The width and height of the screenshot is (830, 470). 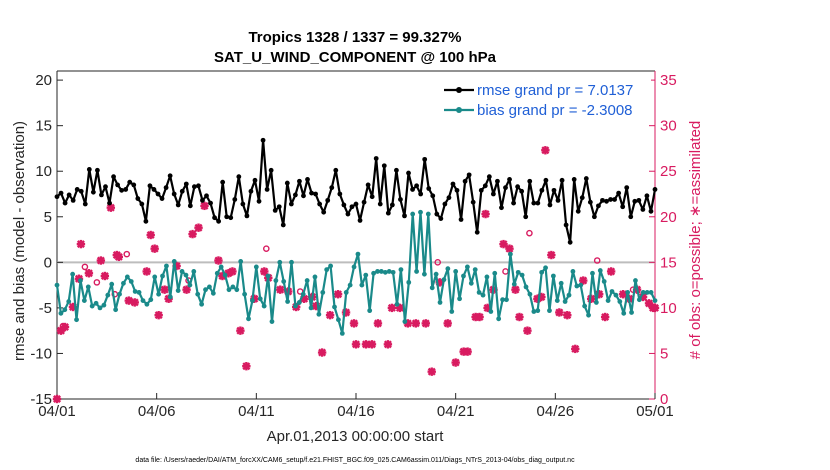 What do you see at coordinates (456, 411) in the screenshot?
I see `x-tick-label: 04/21` at bounding box center [456, 411].